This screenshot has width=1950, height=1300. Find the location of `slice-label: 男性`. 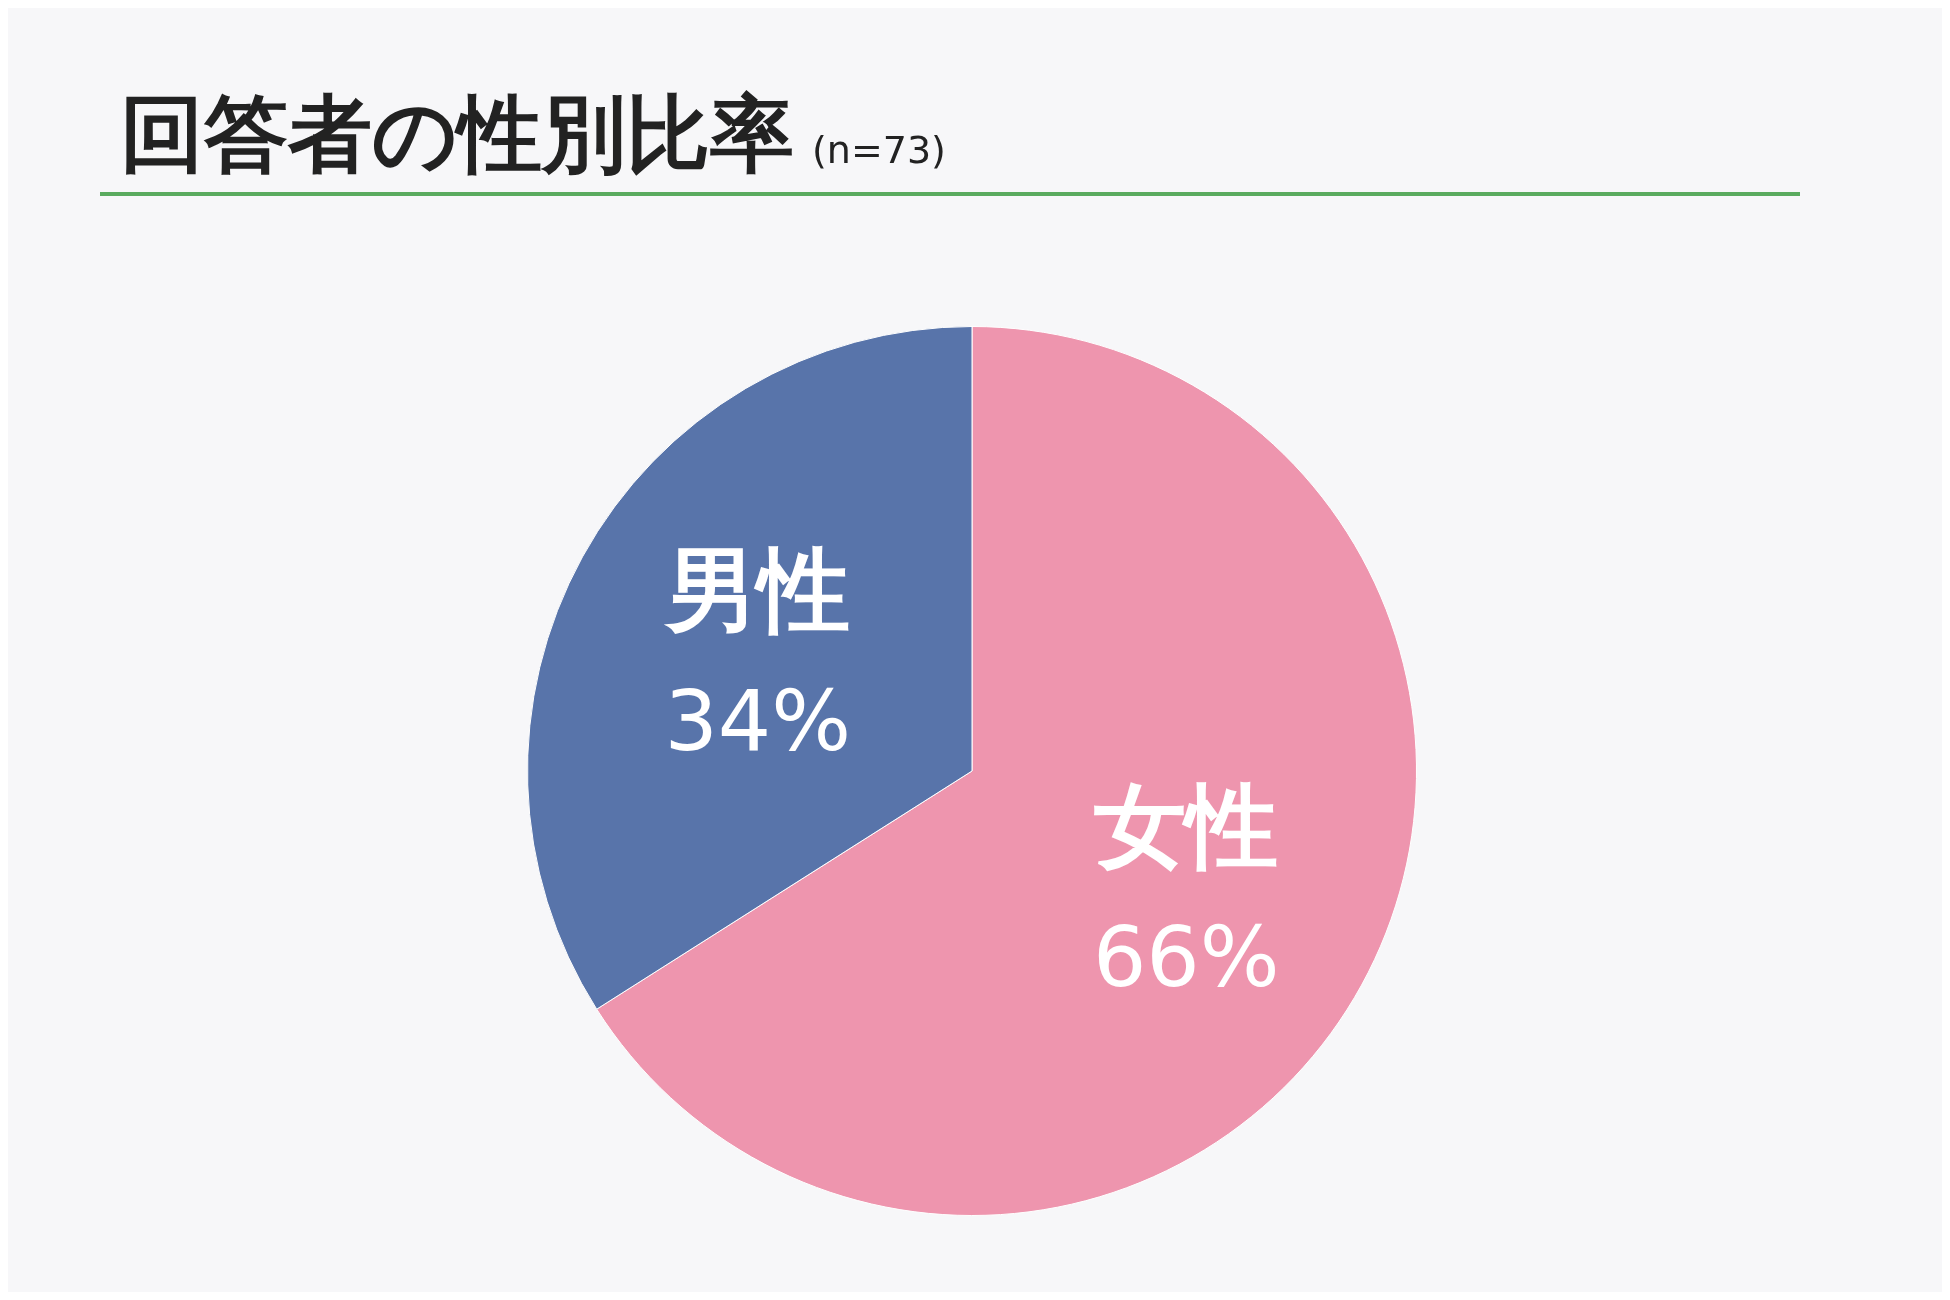

slice-label: 男性 is located at coordinates (756, 591).